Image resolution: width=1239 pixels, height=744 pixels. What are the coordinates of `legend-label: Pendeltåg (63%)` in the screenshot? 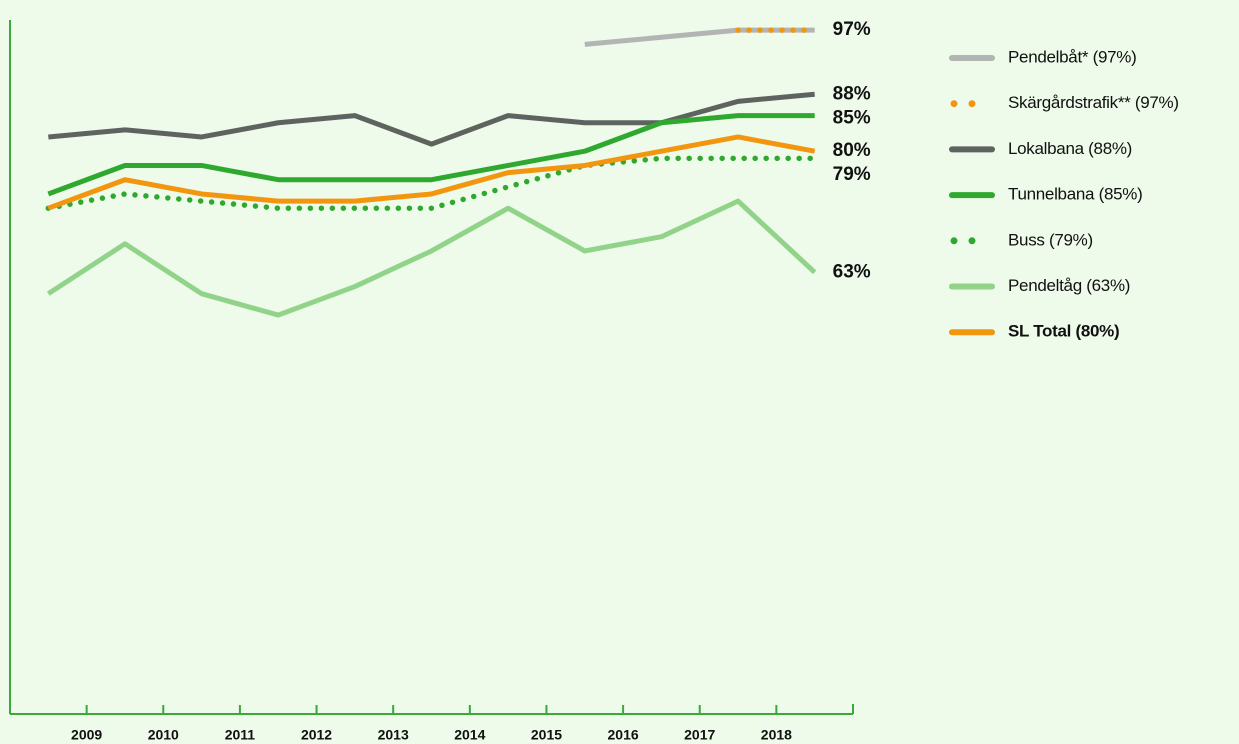 It's located at (1069, 285).